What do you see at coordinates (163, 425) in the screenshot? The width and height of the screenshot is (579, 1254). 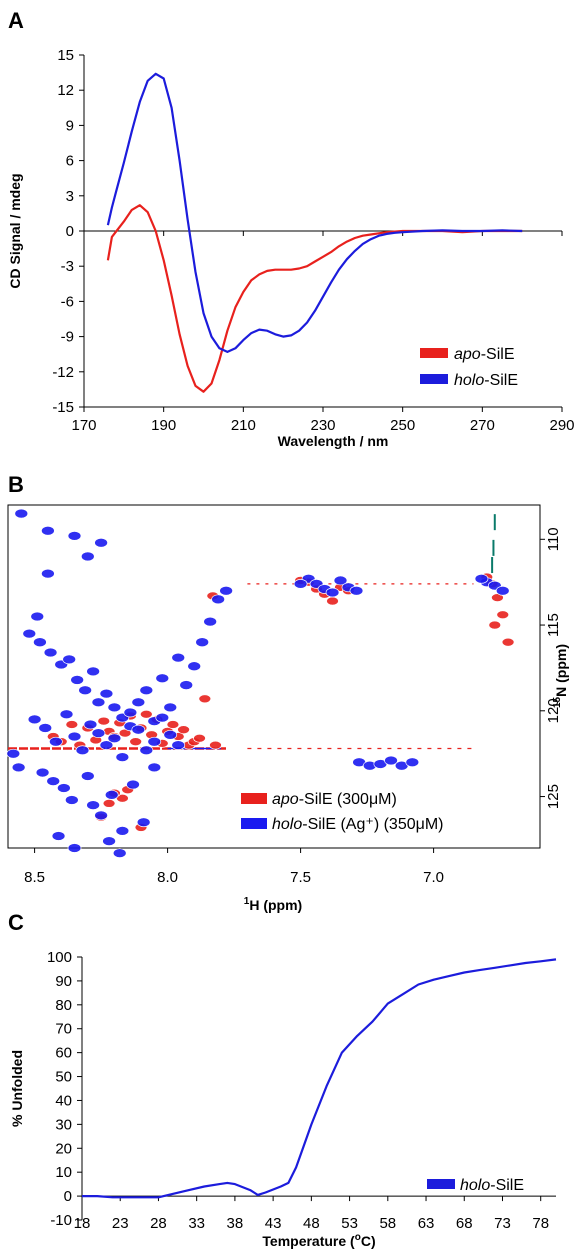 I see `x-tick-label: 190` at bounding box center [163, 425].